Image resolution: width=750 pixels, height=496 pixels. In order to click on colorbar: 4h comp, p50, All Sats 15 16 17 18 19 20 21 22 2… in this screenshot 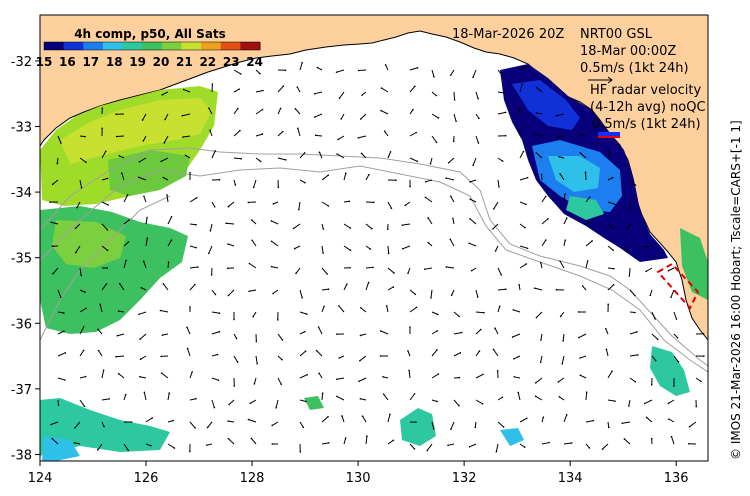, I will do `click(149, 48)`.